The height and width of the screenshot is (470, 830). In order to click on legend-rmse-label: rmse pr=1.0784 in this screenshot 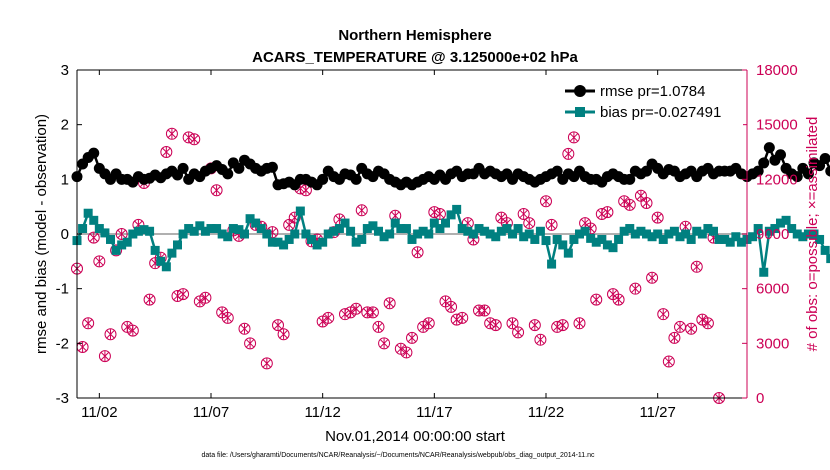, I will do `click(652, 91)`.